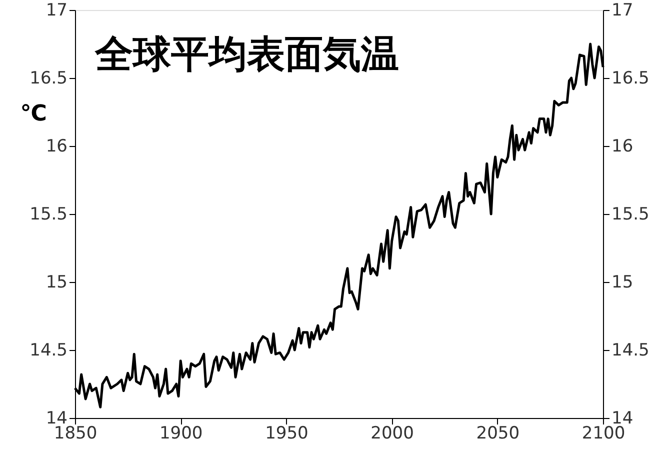  What do you see at coordinates (286, 434) in the screenshot?
I see `x-tick-label: 1950` at bounding box center [286, 434].